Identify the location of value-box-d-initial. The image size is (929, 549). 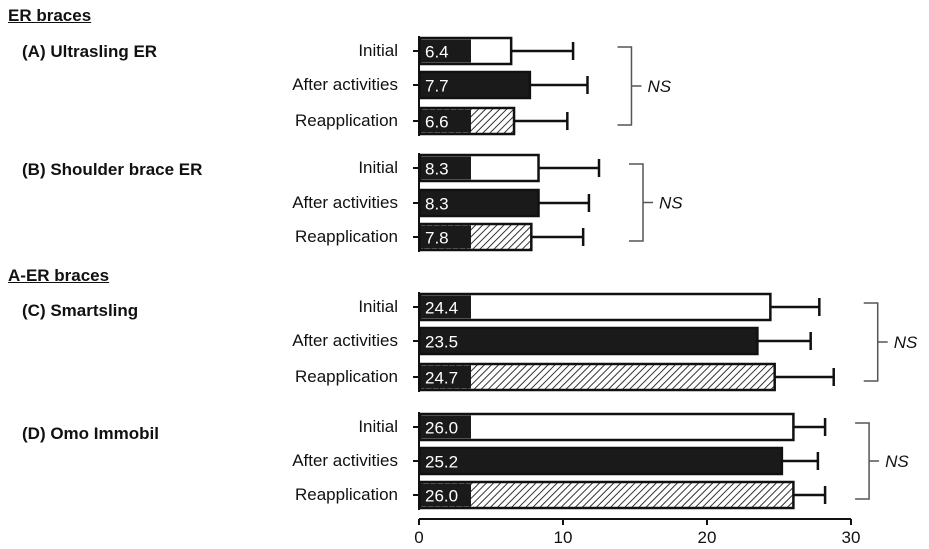
(446, 427).